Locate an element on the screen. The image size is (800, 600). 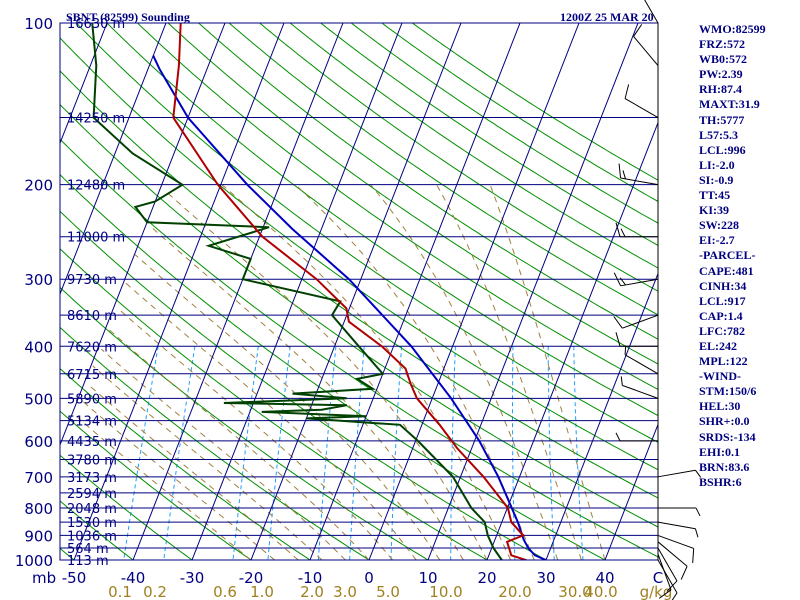
pressure-tick-label: 200 is located at coordinates (38, 186).